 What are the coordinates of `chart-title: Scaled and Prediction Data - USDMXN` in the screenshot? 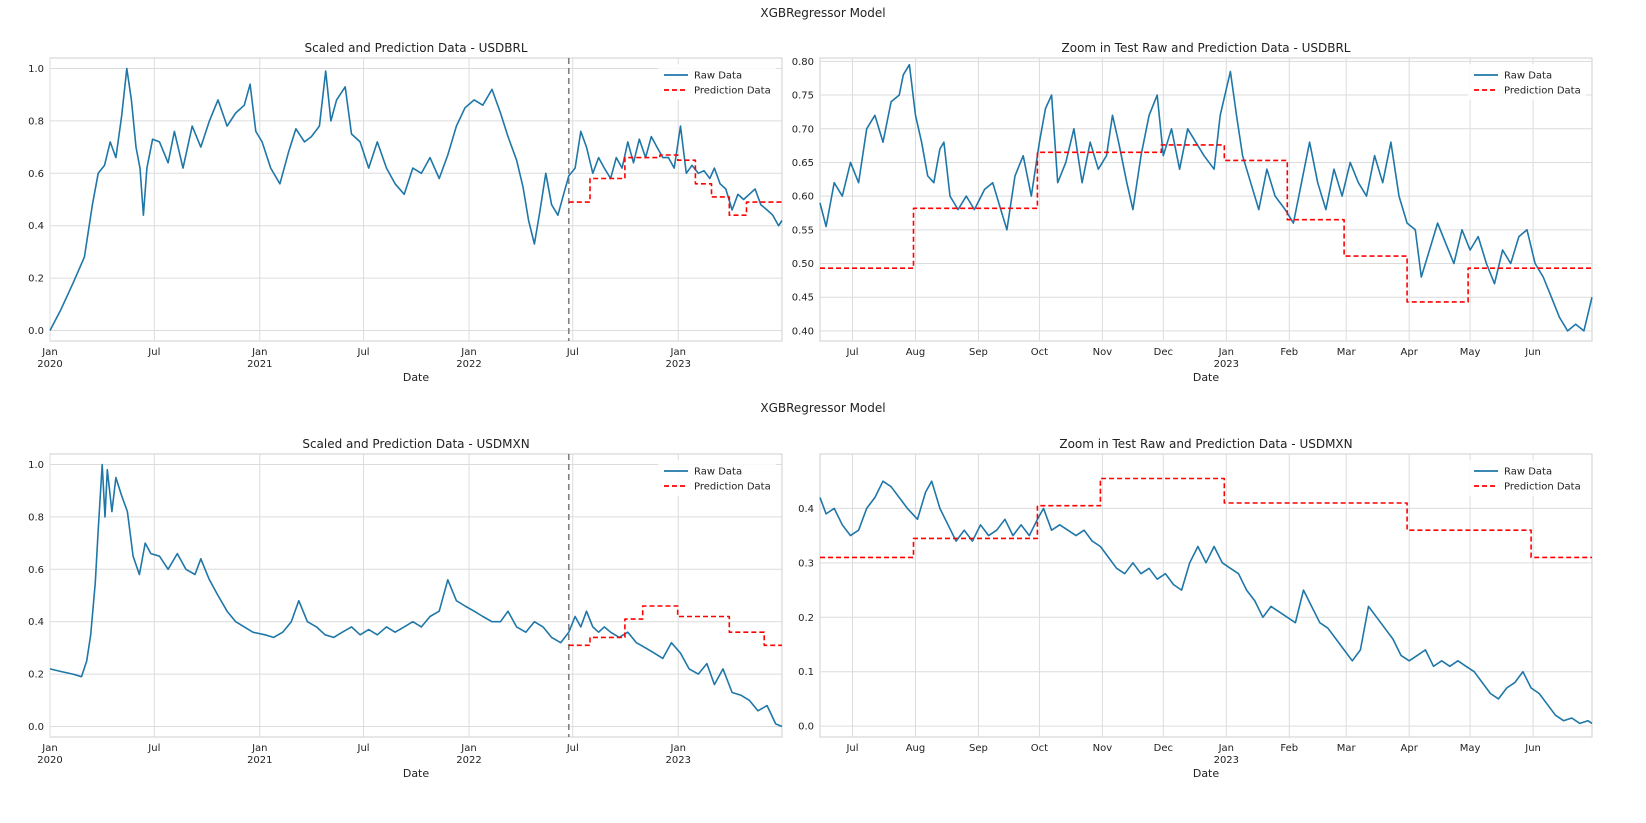 It's located at (415, 444).